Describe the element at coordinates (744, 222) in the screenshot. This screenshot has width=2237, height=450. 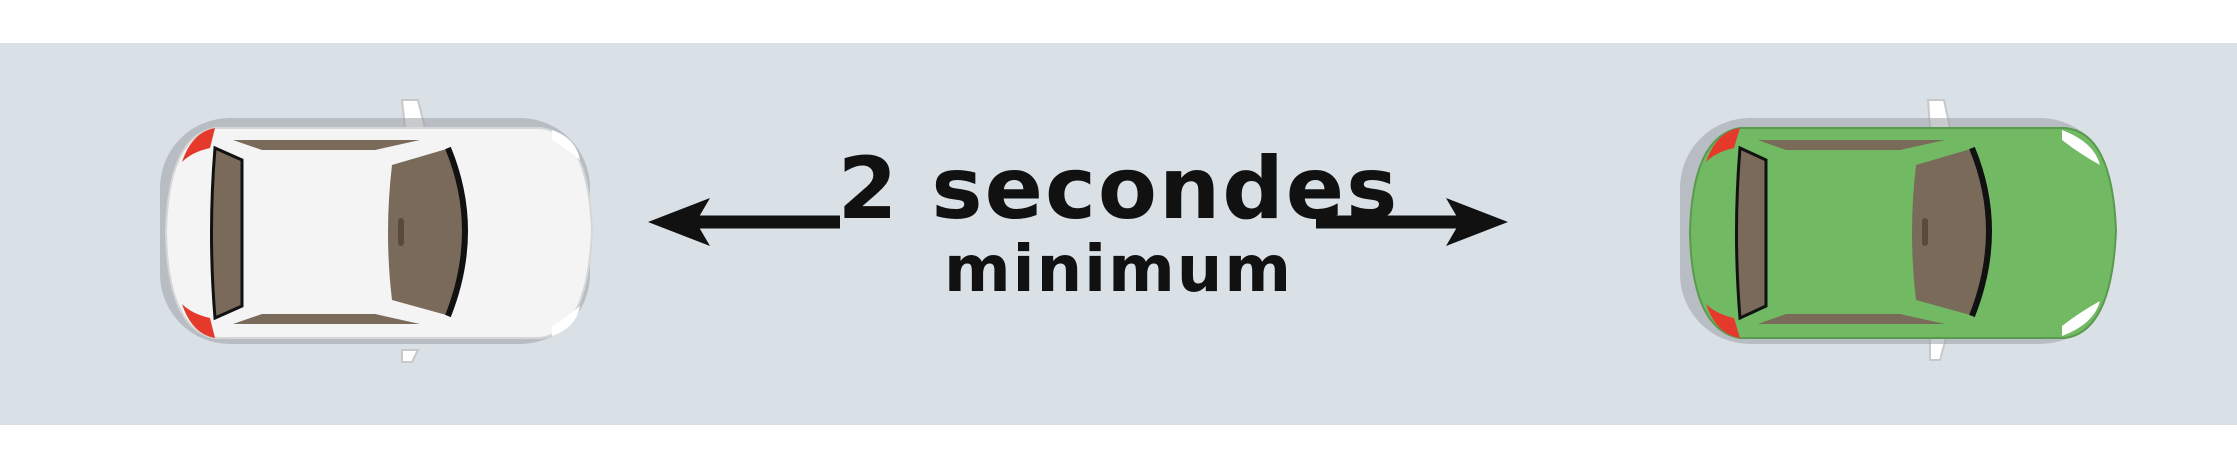
I see `arrow-left` at that location.